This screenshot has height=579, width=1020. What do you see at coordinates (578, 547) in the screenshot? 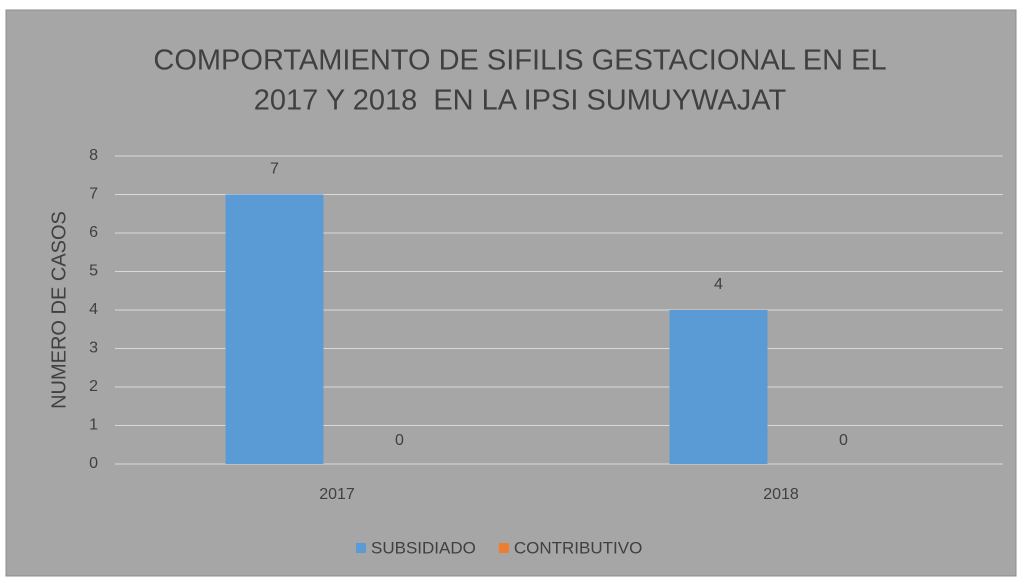
I see `legend-label: CONTRIBUTIVO` at bounding box center [578, 547].